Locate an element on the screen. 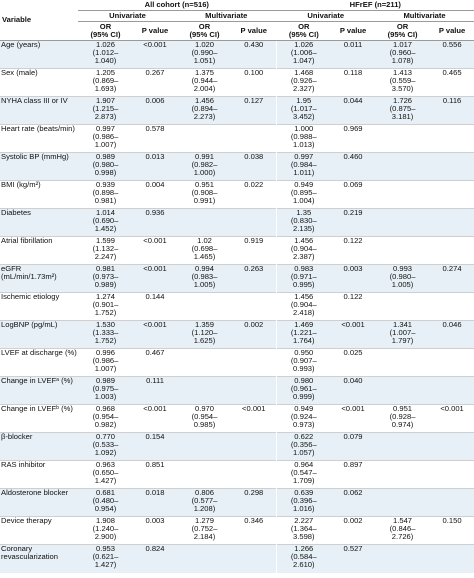 This screenshot has height=578, width=474. odds-ratio-cell: 0.951 (0.928– 0.974) is located at coordinates (403, 418).